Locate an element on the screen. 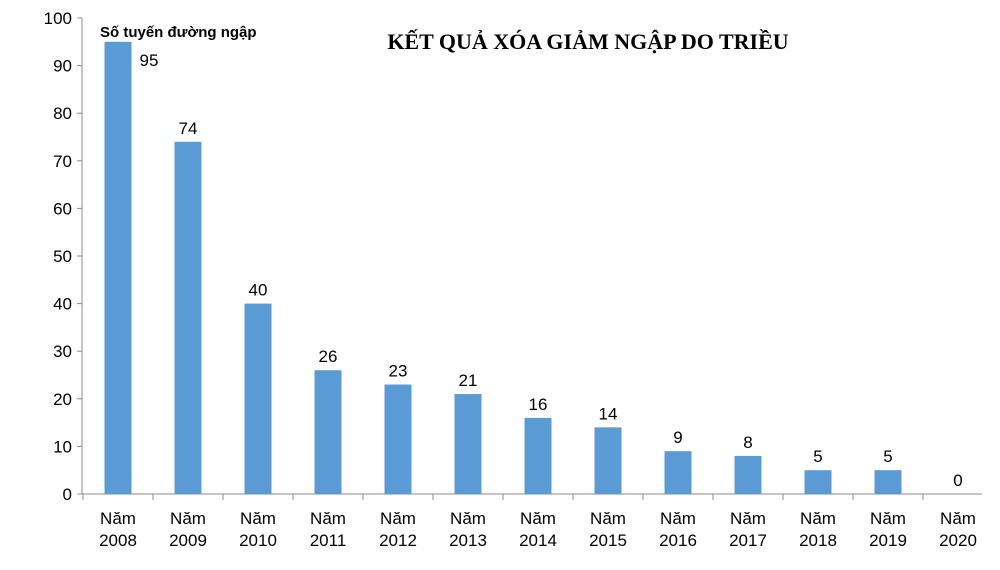 The image size is (1000, 570). y-tick-label: 40 is located at coordinates (62, 304).